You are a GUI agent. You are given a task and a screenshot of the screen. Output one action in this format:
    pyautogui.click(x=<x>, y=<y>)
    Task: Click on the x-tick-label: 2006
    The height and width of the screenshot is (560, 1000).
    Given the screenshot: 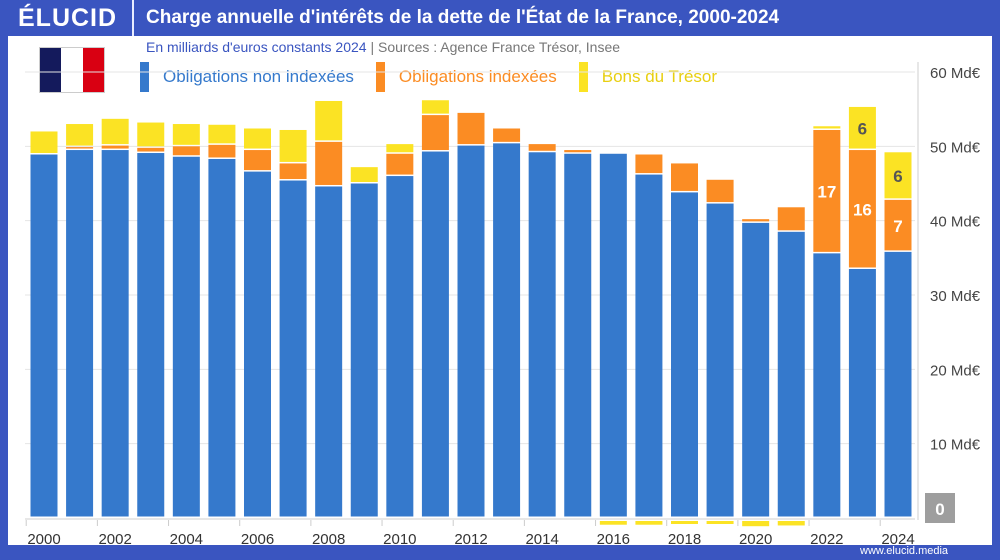 What is the action you would take?
    pyautogui.click(x=257, y=538)
    